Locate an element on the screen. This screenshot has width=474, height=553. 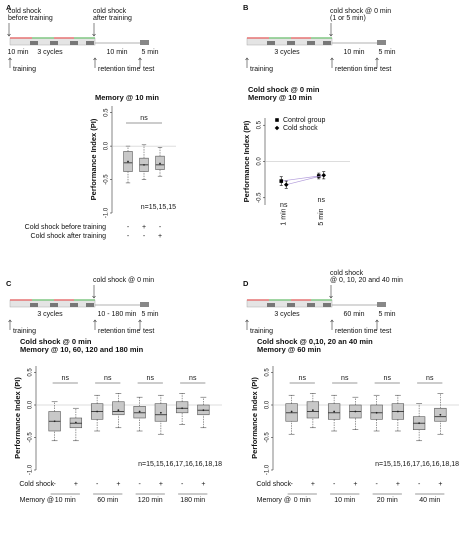
group-label: 120 min is located at coordinates (150, 500).